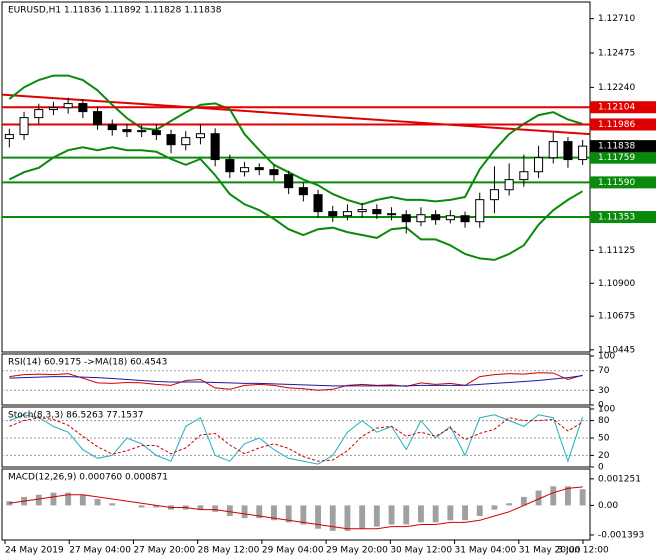  I want to click on panel-title: MACD(12,26,9) 0.000760 0.000871, so click(88, 478).